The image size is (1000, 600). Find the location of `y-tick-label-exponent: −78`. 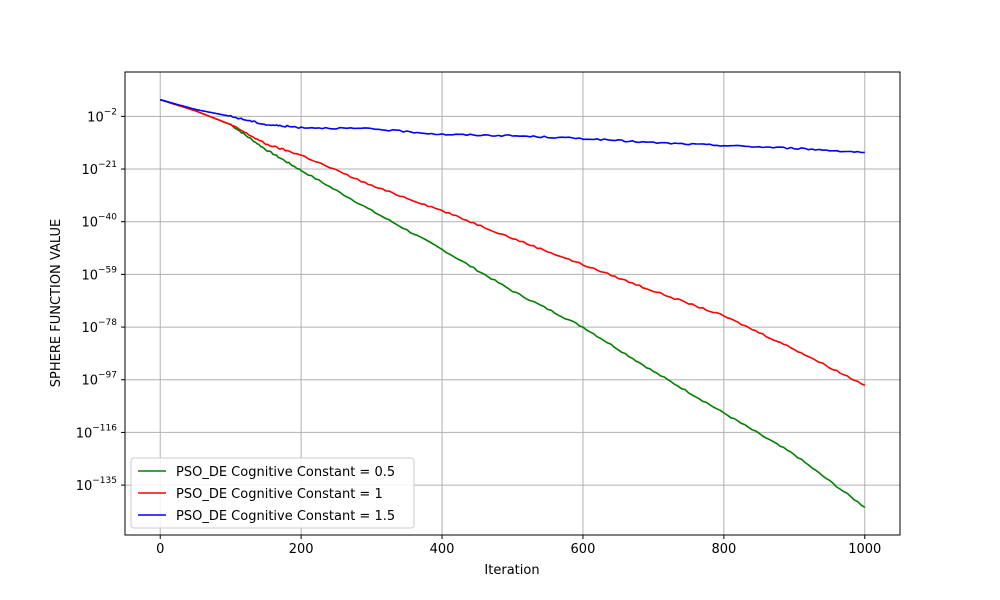

y-tick-label-exponent: −78 is located at coordinates (107, 323).